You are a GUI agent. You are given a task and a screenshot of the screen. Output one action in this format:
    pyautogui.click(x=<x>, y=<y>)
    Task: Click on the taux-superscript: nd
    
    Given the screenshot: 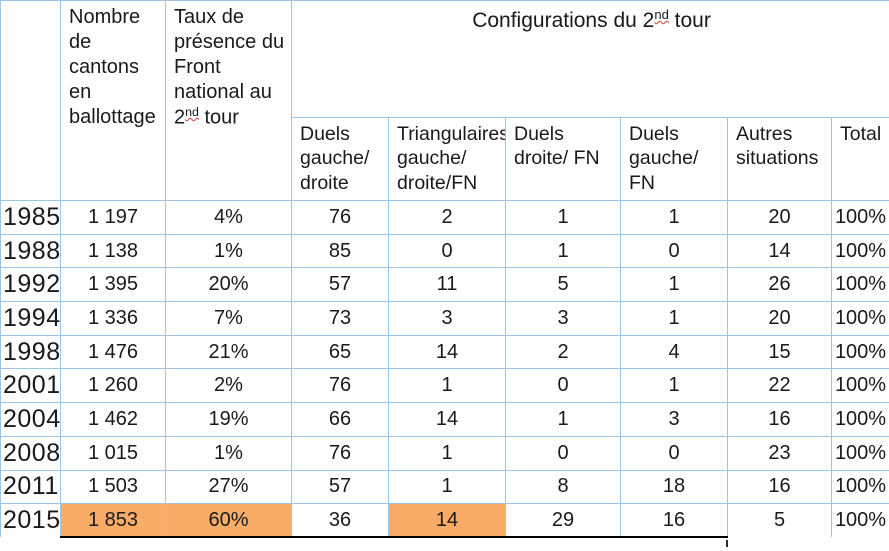 What is the action you would take?
    pyautogui.click(x=192, y=112)
    